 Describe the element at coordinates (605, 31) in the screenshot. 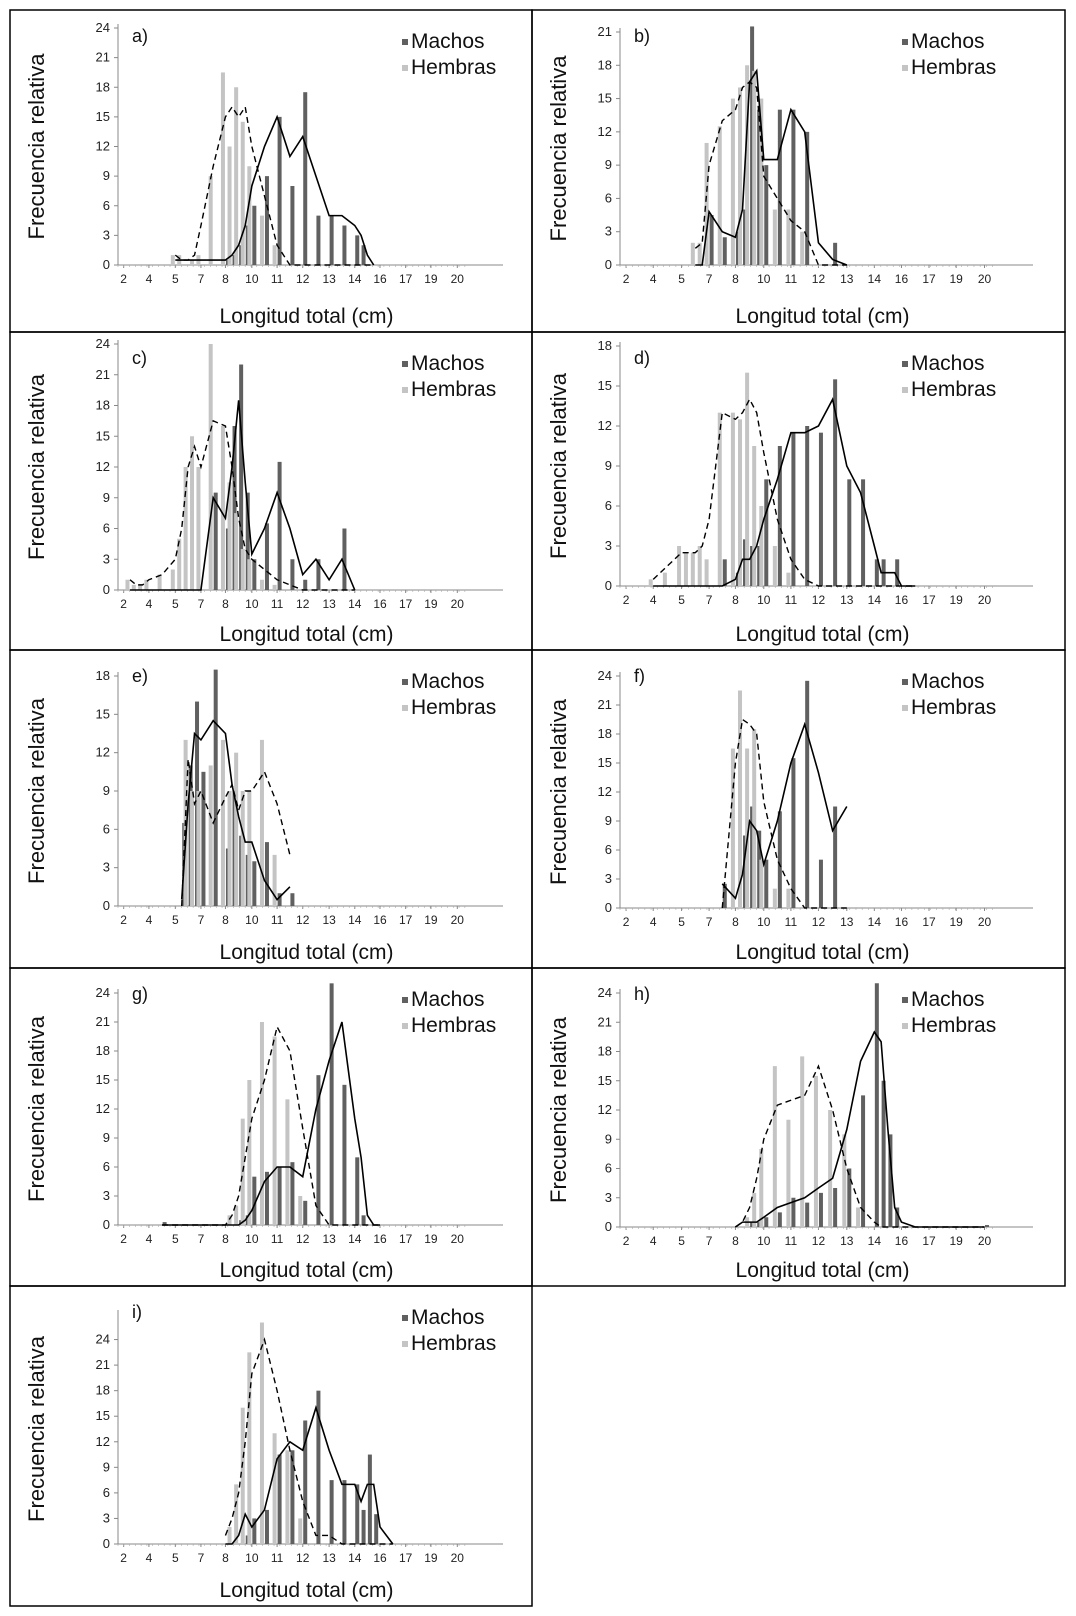

I see `y-tick-label: 21` at that location.